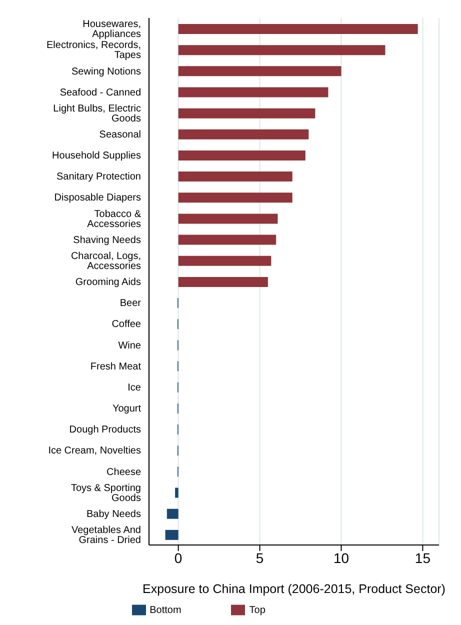 The image size is (461, 625). What do you see at coordinates (260, 558) in the screenshot?
I see `x-tick-label: 5` at bounding box center [260, 558].